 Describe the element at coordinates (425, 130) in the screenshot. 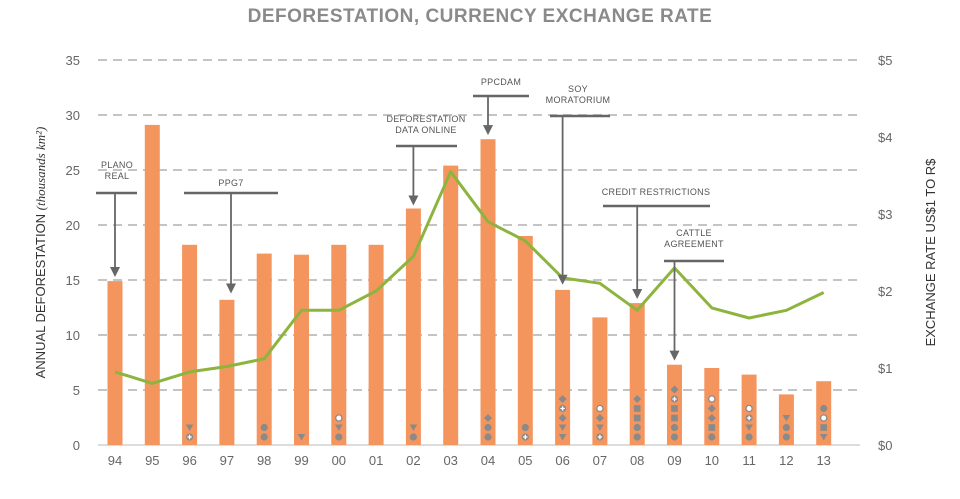

I see `annotation-label: DATA ONLINE` at that location.